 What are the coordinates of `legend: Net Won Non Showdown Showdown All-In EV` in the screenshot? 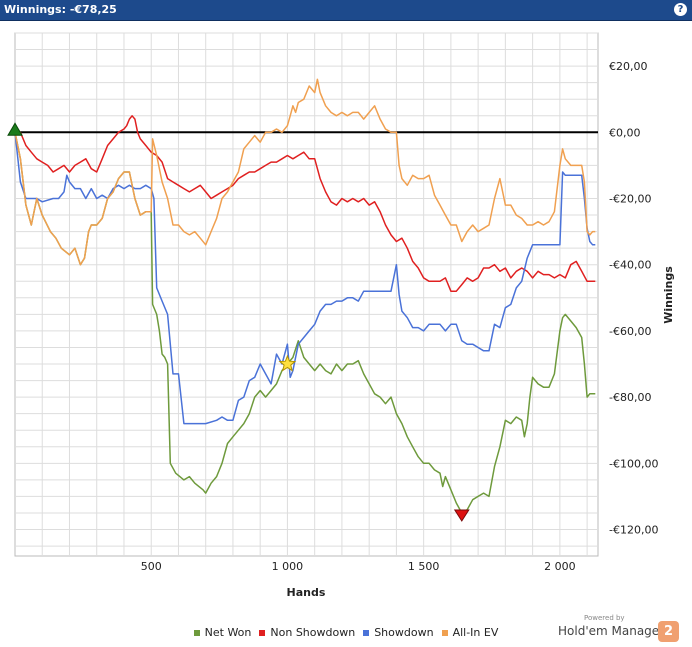 It's located at (346, 632).